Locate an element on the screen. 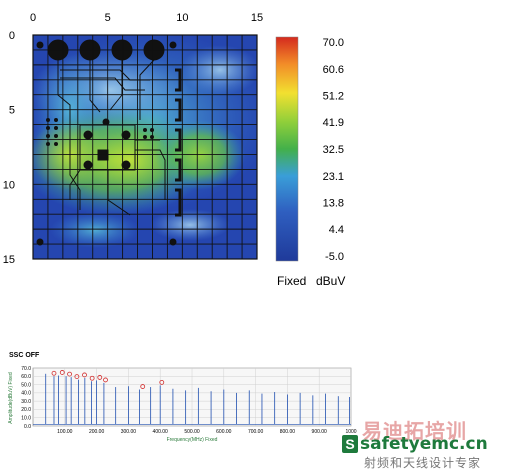  heatmap-x-tick: 10 is located at coordinates (182, 18).